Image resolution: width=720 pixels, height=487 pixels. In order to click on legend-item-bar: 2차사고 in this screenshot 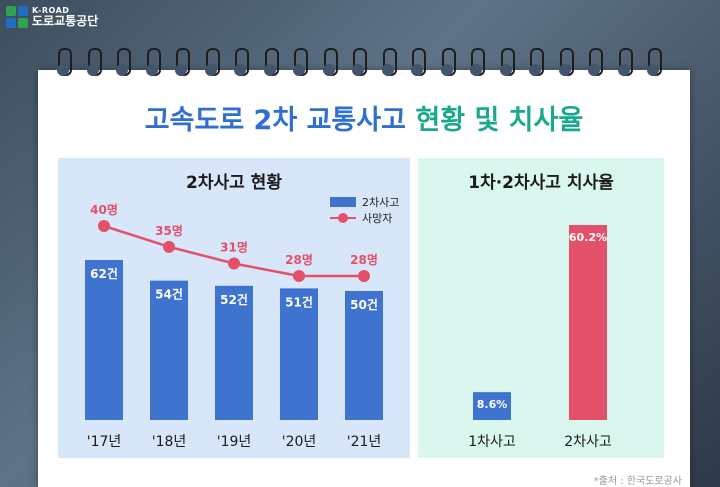, I will do `click(364, 202)`.